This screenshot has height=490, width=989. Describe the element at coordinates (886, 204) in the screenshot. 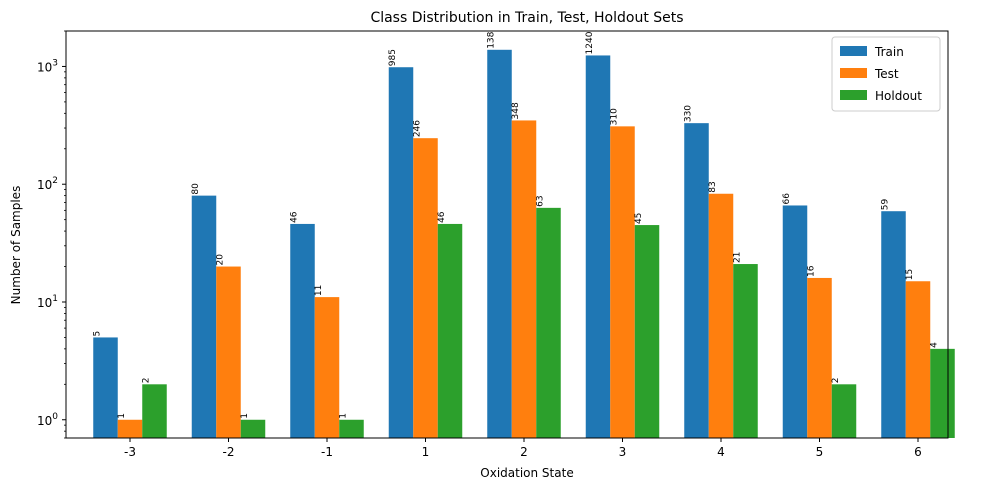

I see `bar-value-label: 59` at that location.